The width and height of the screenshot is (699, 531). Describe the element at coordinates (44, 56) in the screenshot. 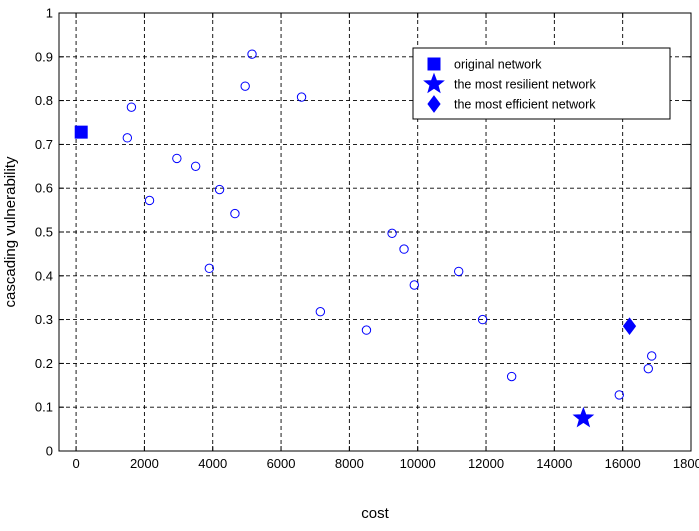

I see `y-tick-label: 0.9` at that location.